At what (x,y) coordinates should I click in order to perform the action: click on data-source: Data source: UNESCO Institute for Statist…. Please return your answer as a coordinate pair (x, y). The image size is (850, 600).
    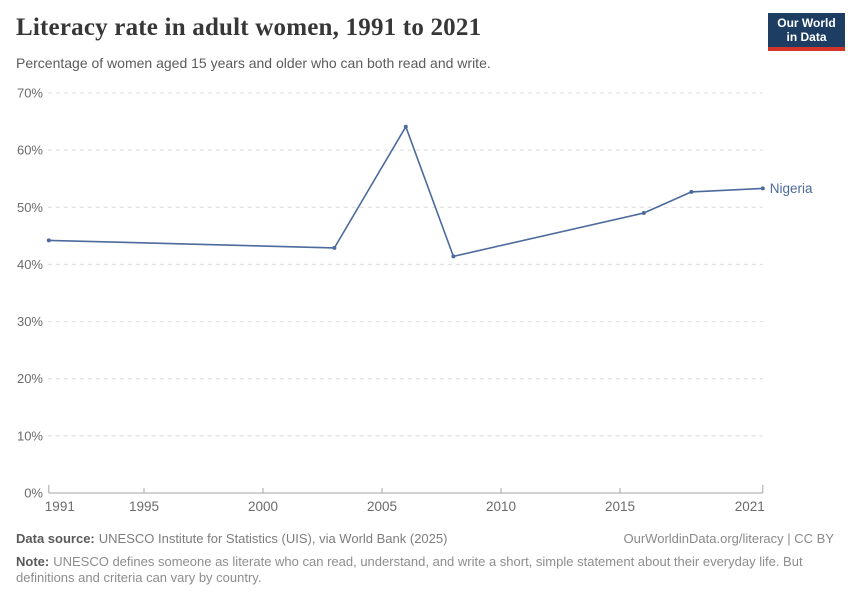
    Looking at the image, I should click on (231, 538).